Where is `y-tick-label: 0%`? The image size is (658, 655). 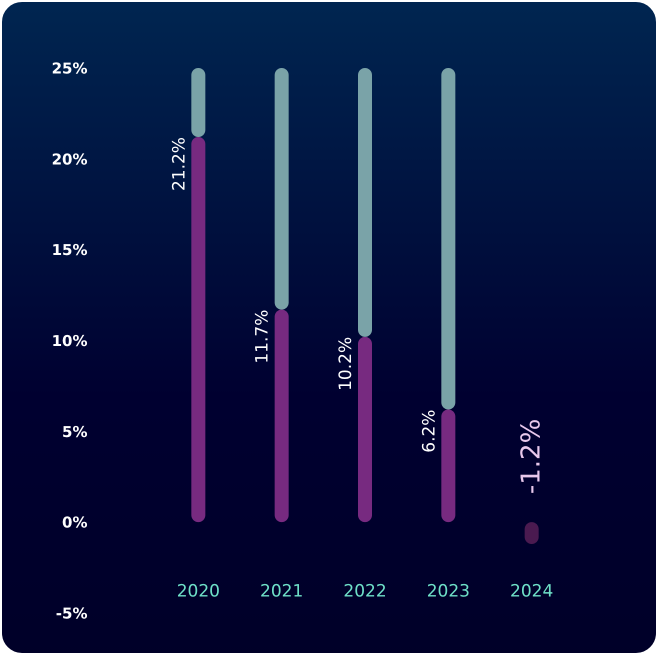 y-tick-label: 0% is located at coordinates (75, 523).